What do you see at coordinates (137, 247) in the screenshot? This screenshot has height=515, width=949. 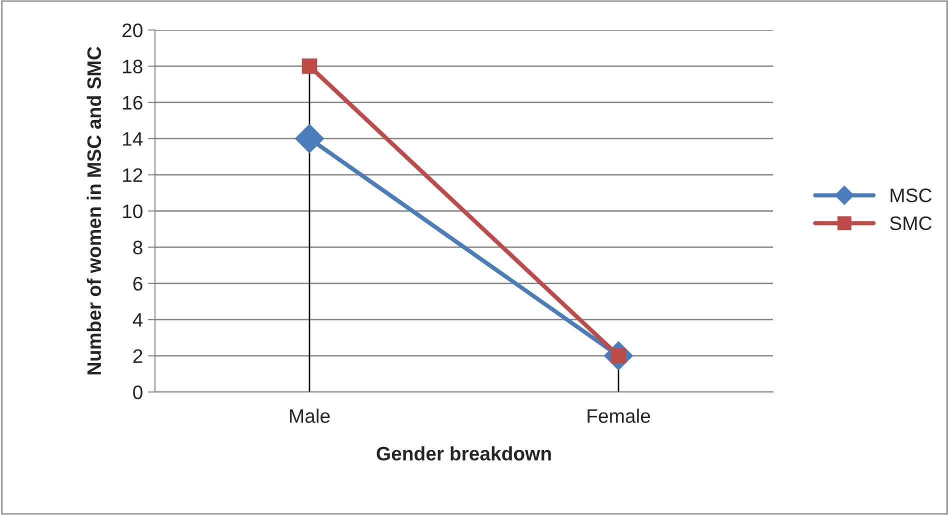 I see `y-tick-label: 8` at bounding box center [137, 247].